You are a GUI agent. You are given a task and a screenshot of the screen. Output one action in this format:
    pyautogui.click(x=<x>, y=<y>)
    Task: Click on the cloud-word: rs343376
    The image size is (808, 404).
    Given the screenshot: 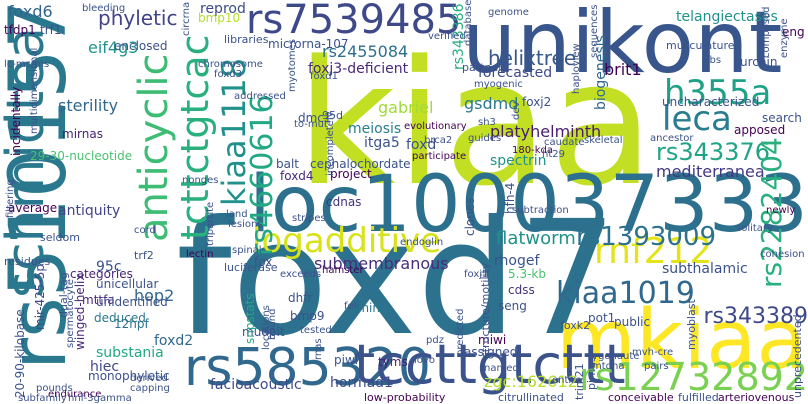 What is the action you would take?
    pyautogui.click(x=713, y=152)
    